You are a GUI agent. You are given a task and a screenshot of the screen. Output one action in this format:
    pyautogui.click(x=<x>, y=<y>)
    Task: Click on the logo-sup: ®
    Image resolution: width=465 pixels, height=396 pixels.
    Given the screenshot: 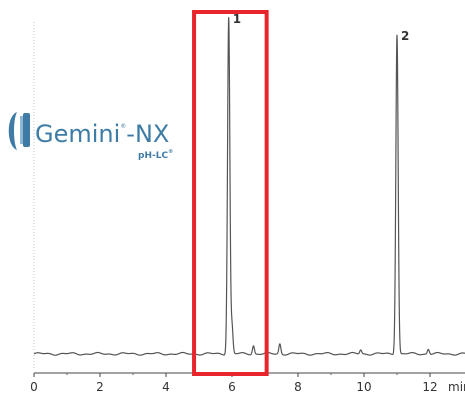 What is the action you would take?
    pyautogui.click(x=123, y=126)
    